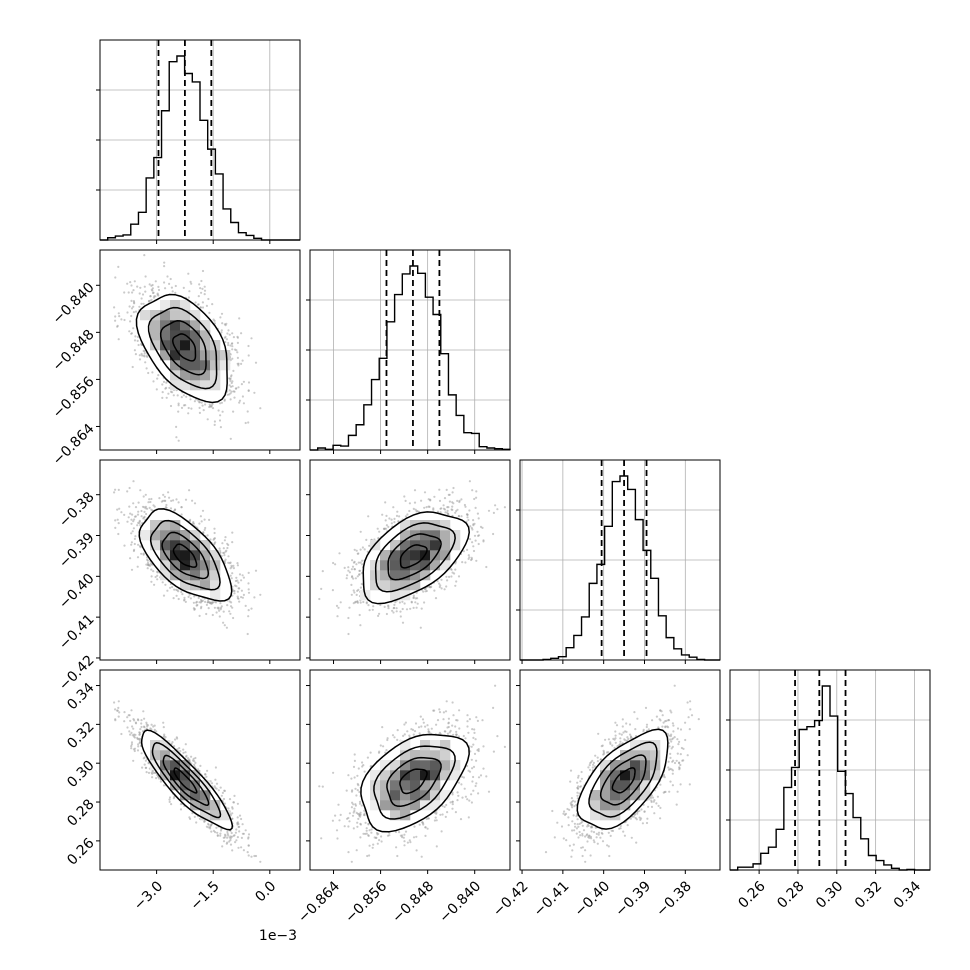 This screenshot has width=970, height=970. I want to click on scatter-panel, so click(198, 561).